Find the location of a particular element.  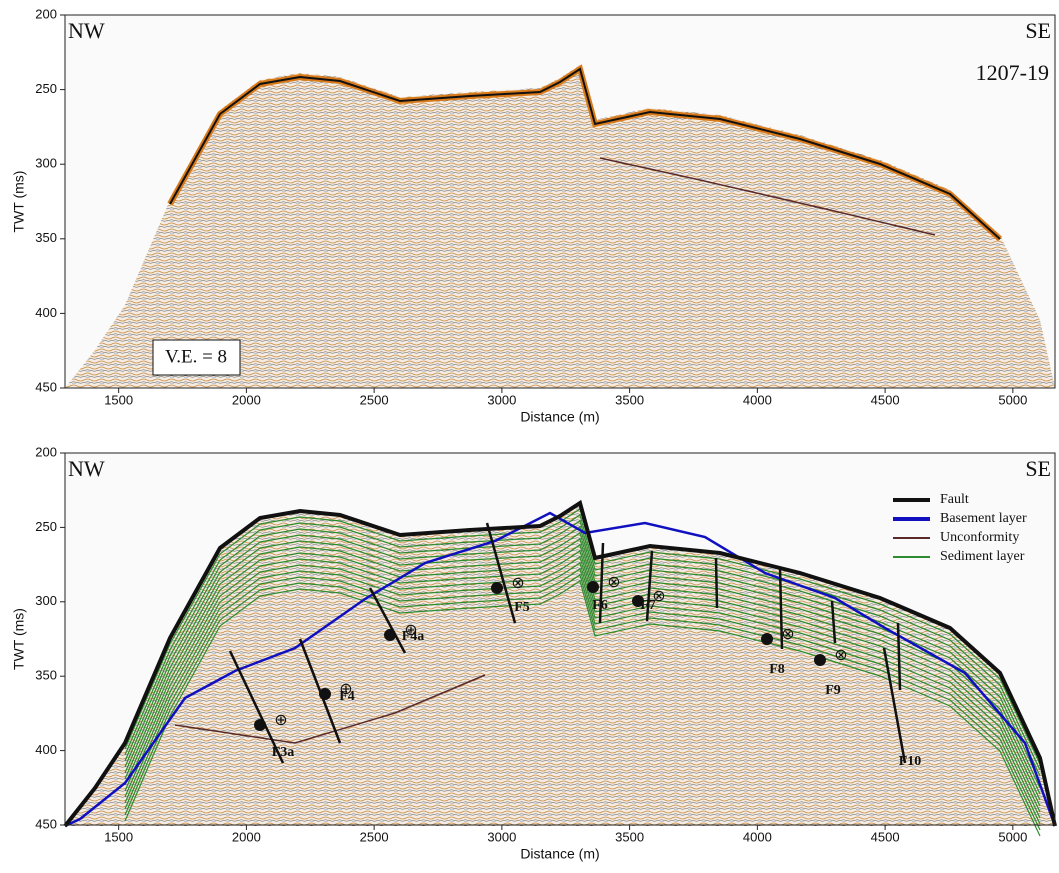

ve-box is located at coordinates (196, 357).